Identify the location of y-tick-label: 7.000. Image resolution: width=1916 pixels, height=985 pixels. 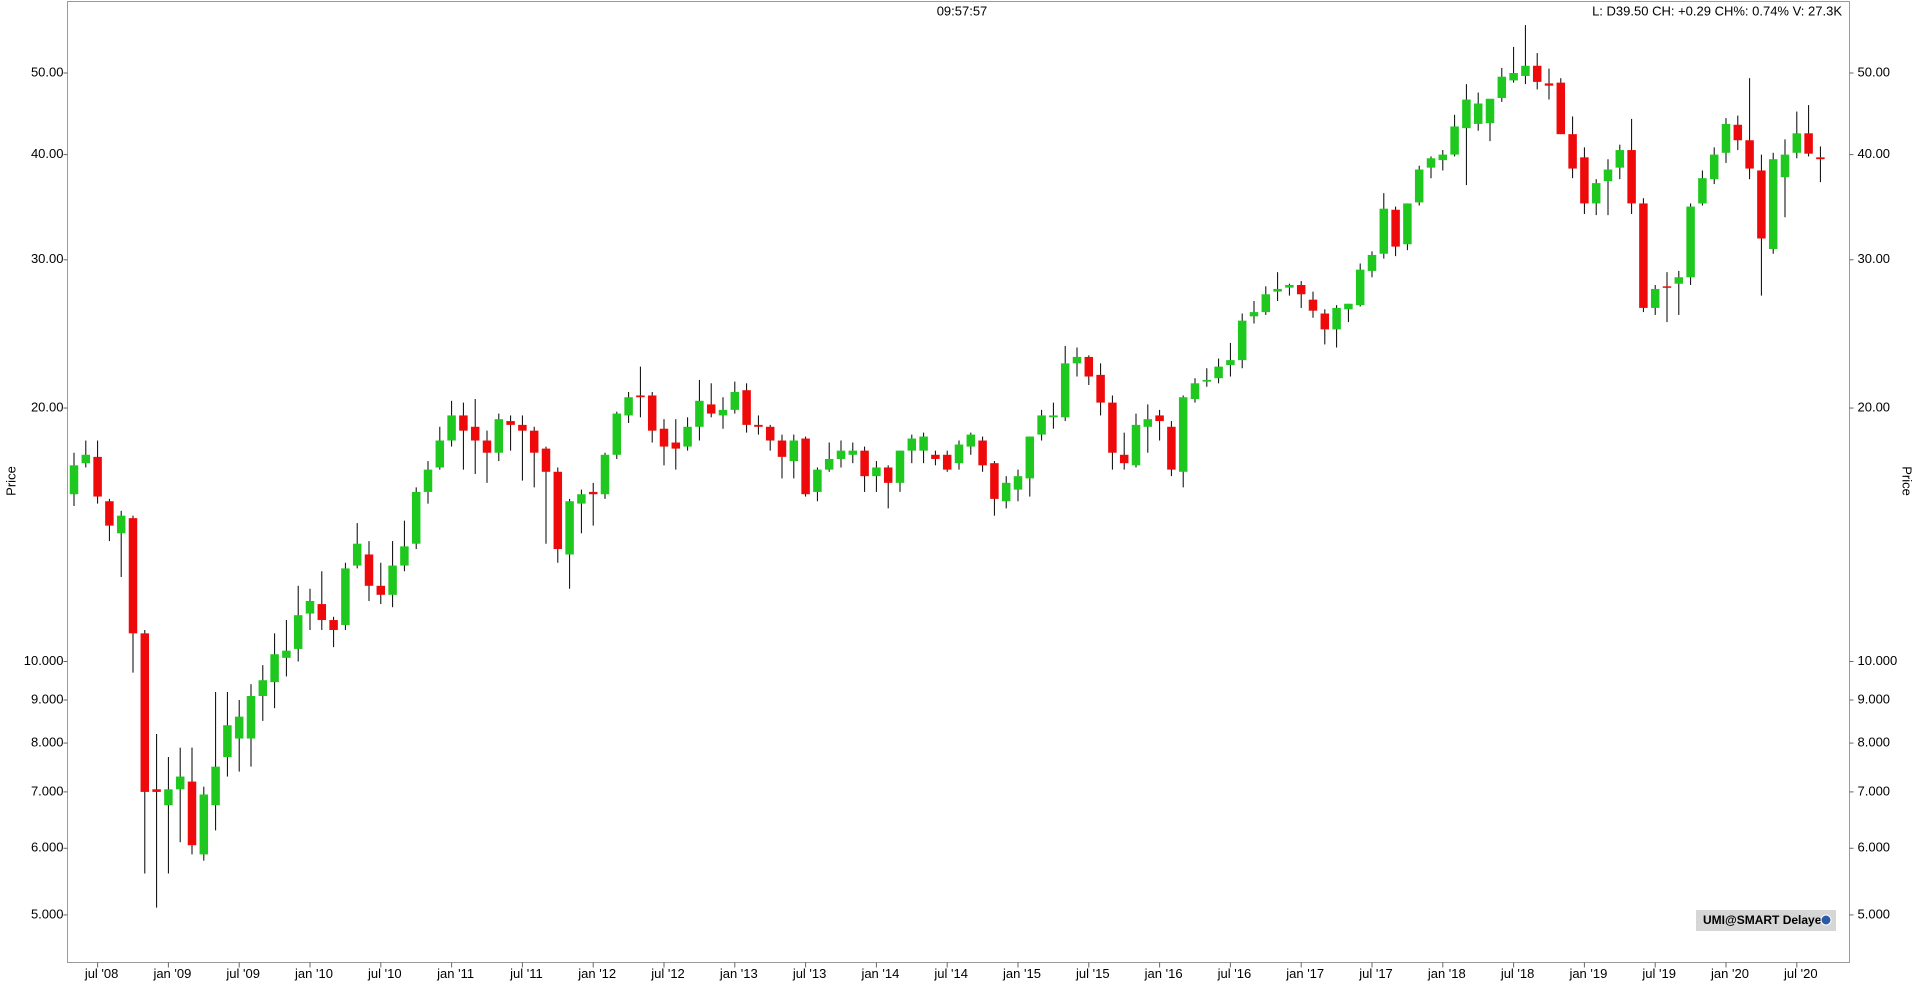
(47, 790).